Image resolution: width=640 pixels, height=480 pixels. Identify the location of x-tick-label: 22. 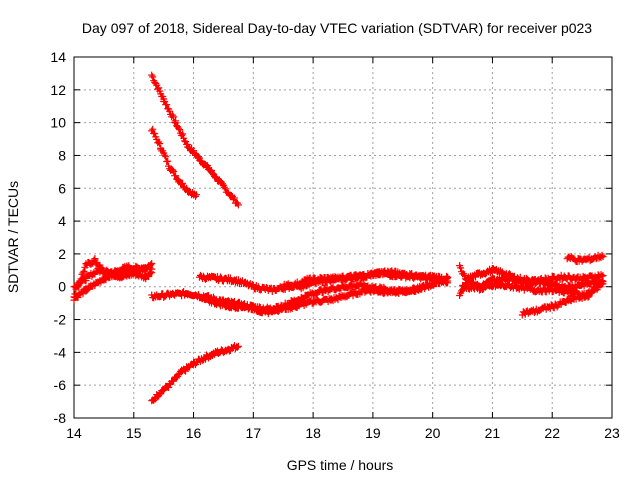
(552, 433).